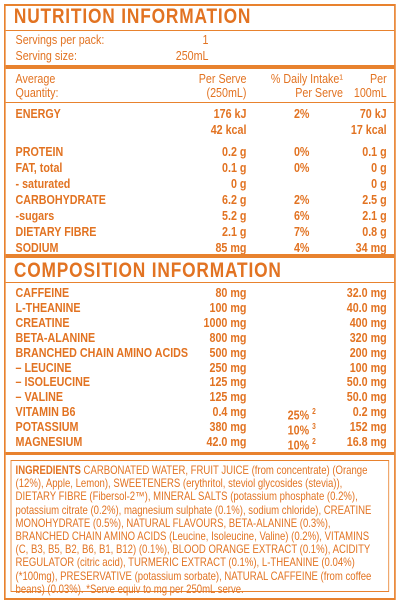 This screenshot has height=606, width=400. Describe the element at coordinates (298, 415) in the screenshot. I see `intake-value: 25%` at that location.